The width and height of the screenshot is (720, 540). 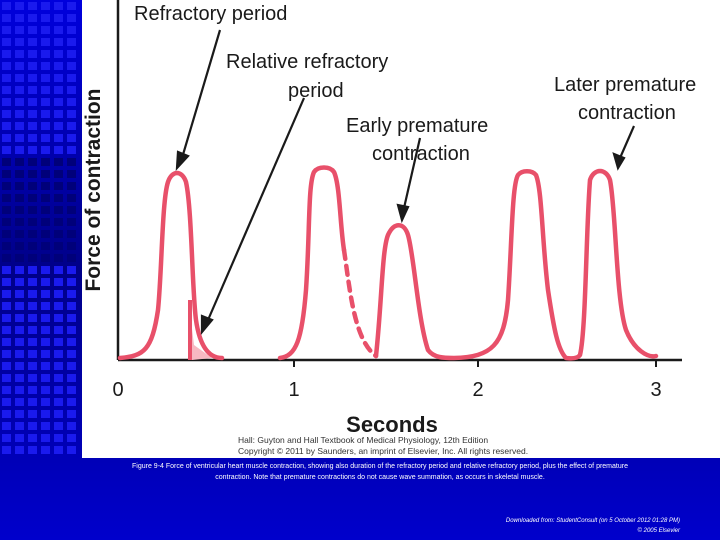 What do you see at coordinates (201, 94) in the screenshot?
I see `arrow-refractory` at bounding box center [201, 94].